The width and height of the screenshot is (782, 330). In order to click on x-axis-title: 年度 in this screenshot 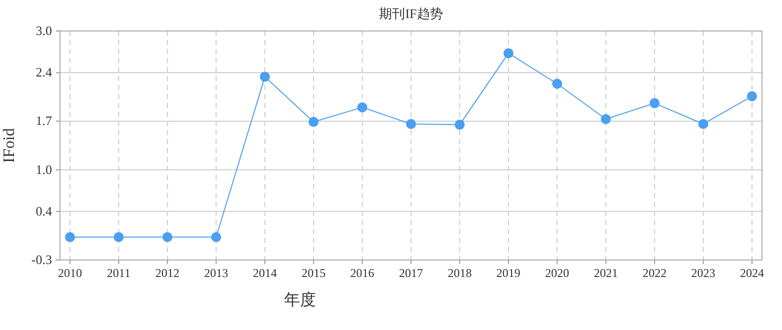, I will do `click(300, 300)`.